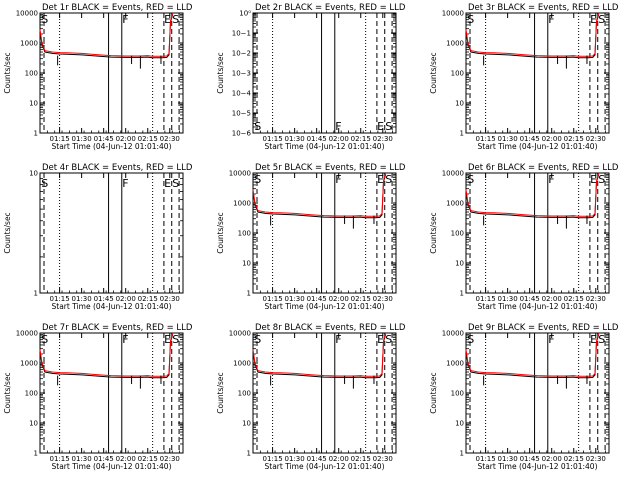 The image size is (640, 480). I want to click on y-tick-label: 10−3, so click(241, 74).